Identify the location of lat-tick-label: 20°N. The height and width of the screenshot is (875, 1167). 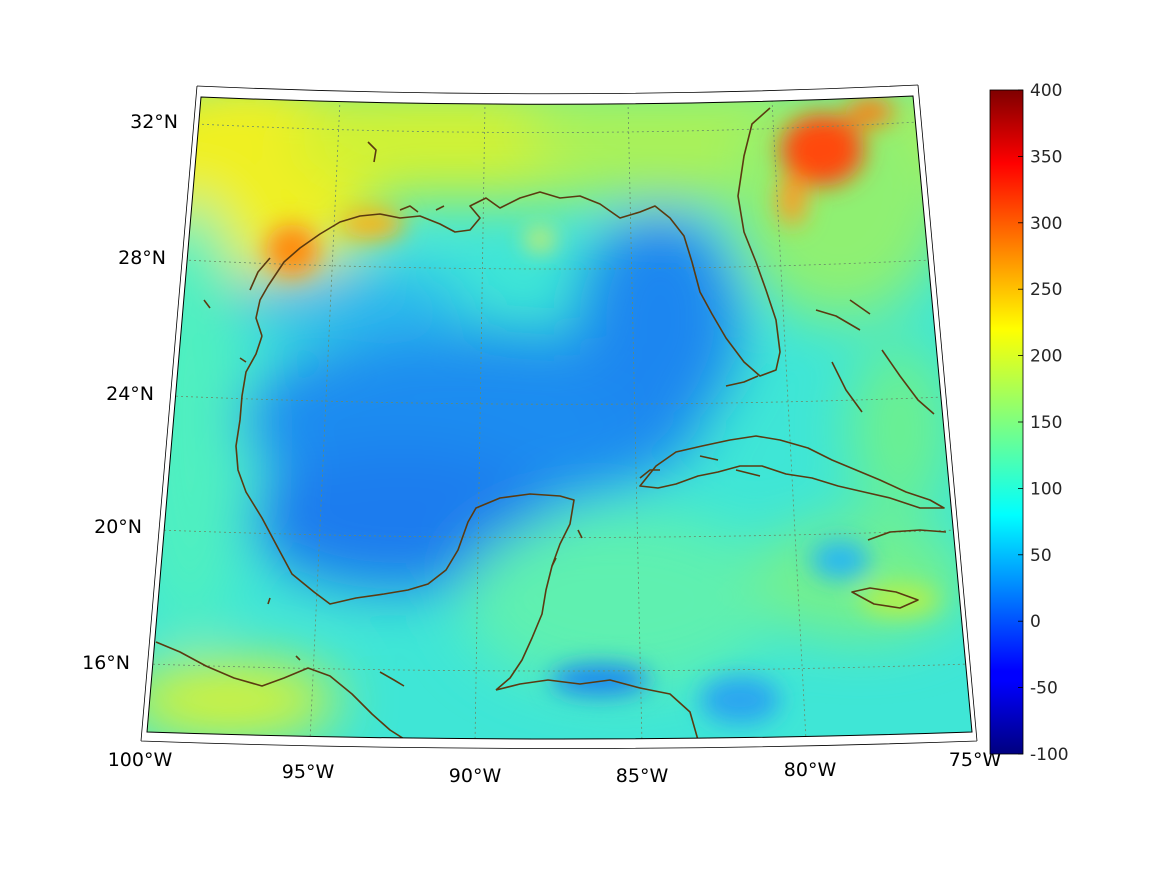
(118, 527).